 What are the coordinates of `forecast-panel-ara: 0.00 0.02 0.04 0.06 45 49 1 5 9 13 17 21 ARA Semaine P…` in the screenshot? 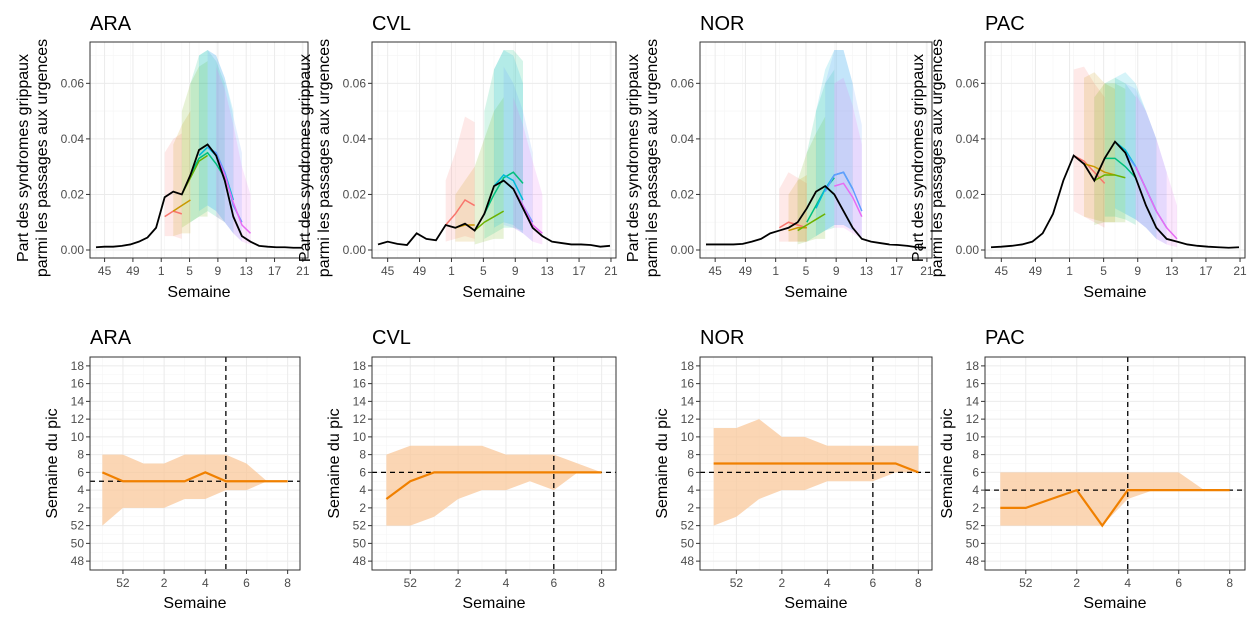 It's located at (162, 157).